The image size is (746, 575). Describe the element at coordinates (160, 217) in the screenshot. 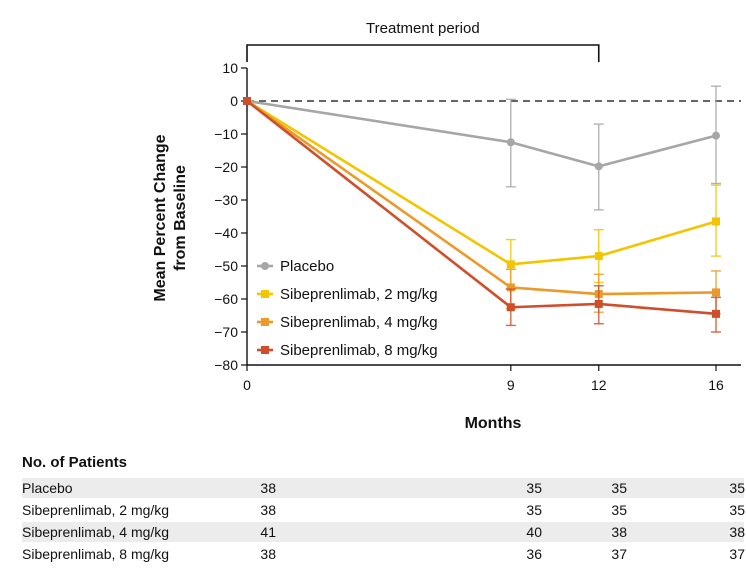

I see `y-axis-title-line: Mean Percent Change` at that location.